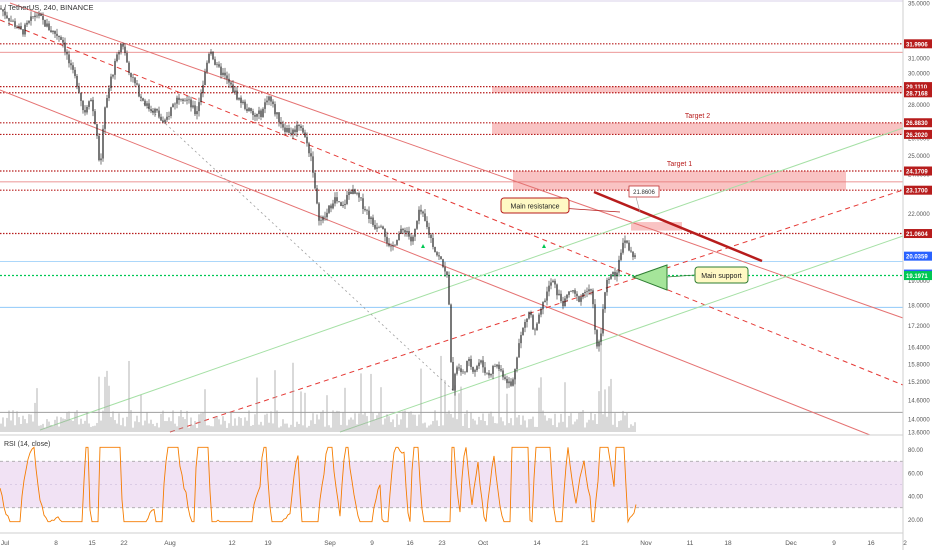  Describe the element at coordinates (919, 74) in the screenshot. I see `price-tick-label: 30.0000` at that location.